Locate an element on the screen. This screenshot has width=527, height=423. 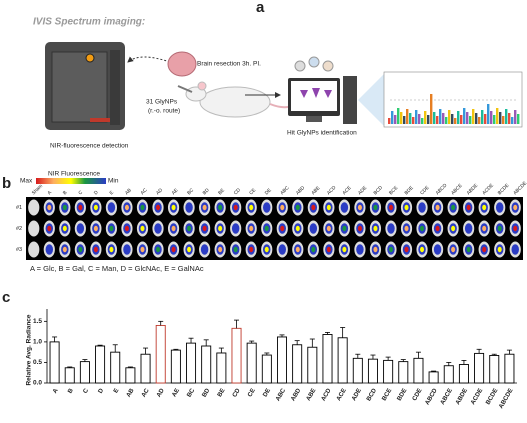
x-tick-label: CDE is located at coordinates (417, 394).